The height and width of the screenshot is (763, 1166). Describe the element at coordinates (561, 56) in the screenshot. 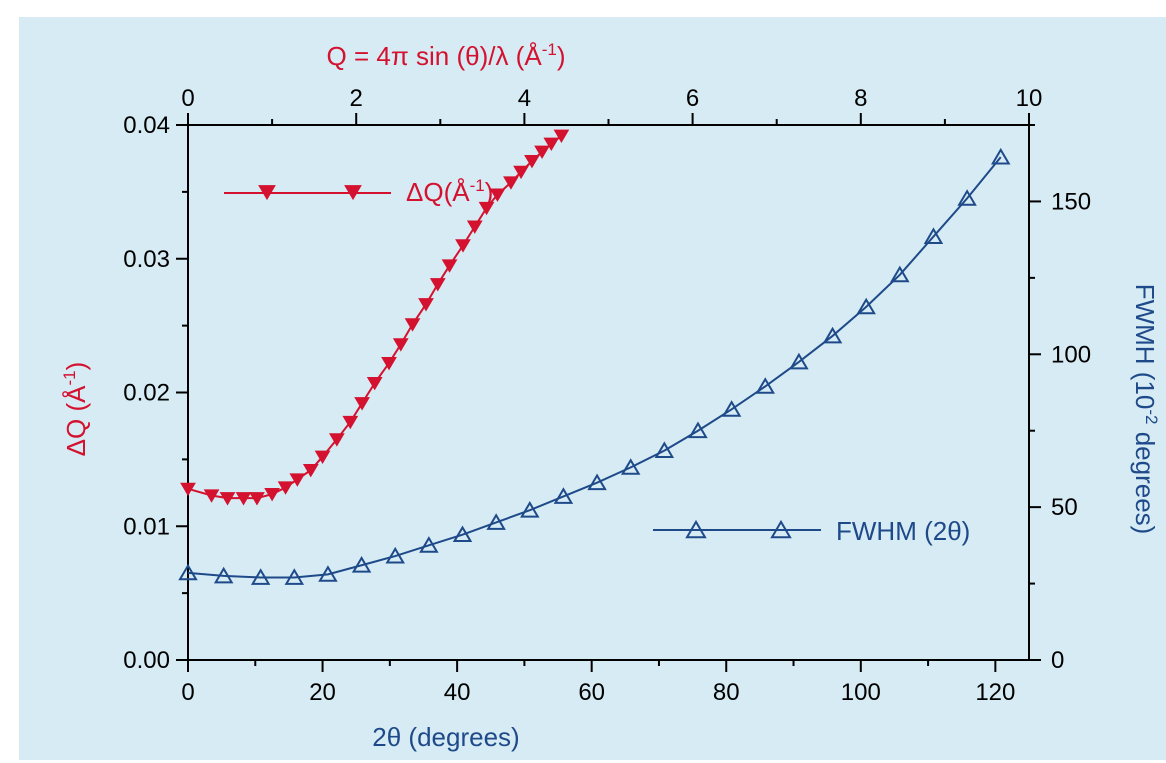

I see `x-top-axis-label-end: )` at that location.